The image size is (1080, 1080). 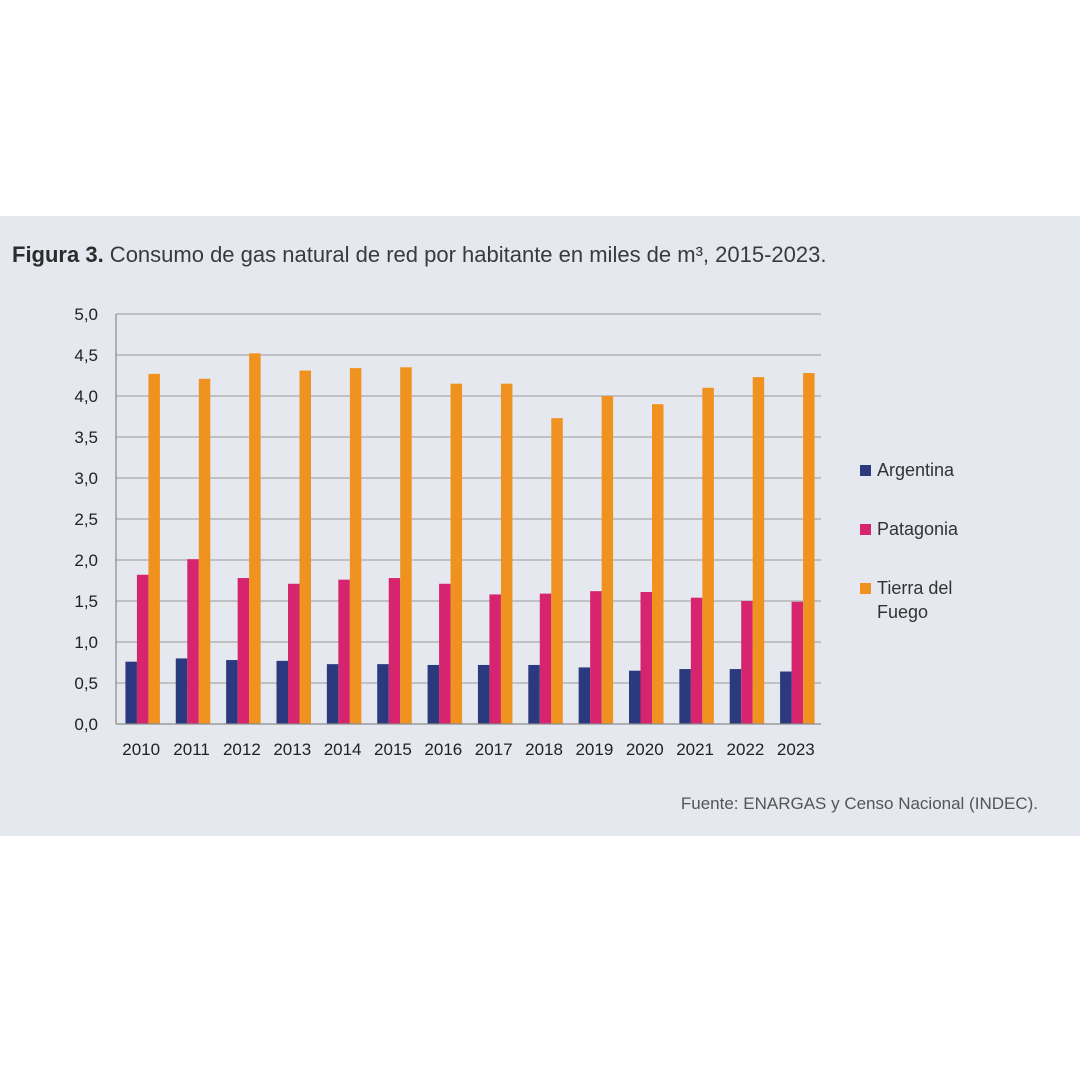 I want to click on bar-patagonia-2015, so click(x=394, y=651).